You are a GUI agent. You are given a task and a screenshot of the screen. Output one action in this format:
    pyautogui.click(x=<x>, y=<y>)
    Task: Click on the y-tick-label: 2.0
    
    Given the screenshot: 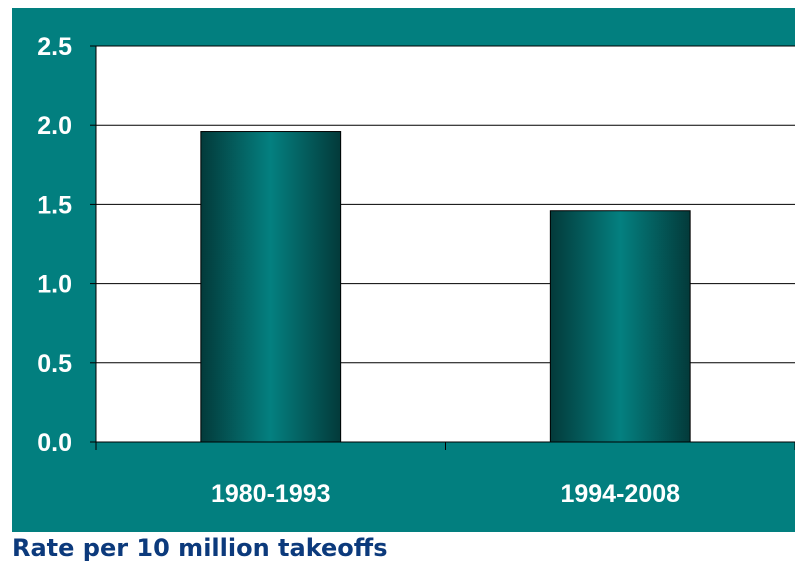 What is the action you would take?
    pyautogui.click(x=54, y=126)
    